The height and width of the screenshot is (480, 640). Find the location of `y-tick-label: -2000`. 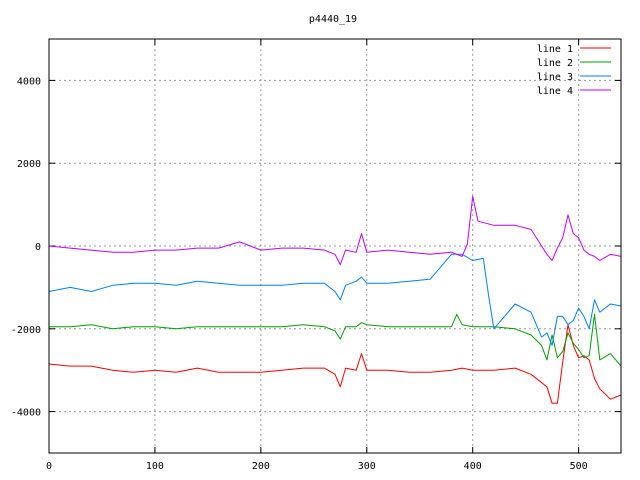

y-tick-label: -2000 is located at coordinates (26, 330).